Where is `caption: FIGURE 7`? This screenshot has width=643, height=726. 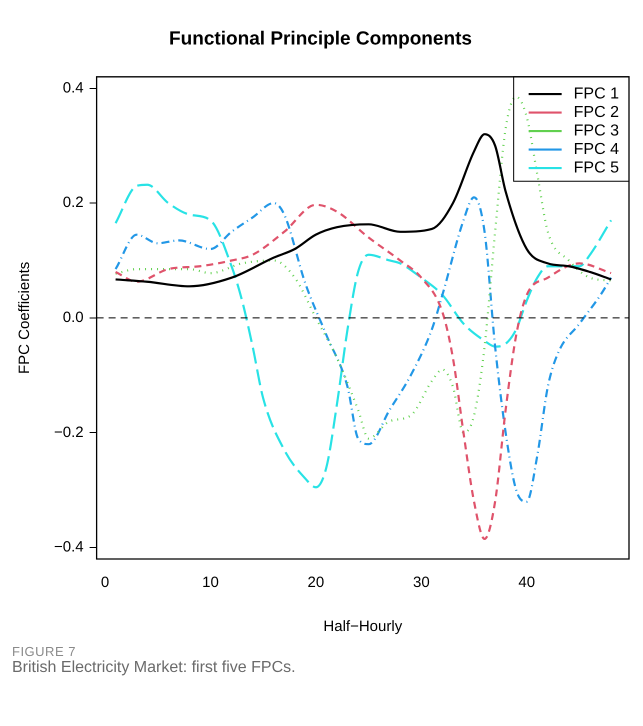 caption: FIGURE 7 is located at coordinates (44, 651).